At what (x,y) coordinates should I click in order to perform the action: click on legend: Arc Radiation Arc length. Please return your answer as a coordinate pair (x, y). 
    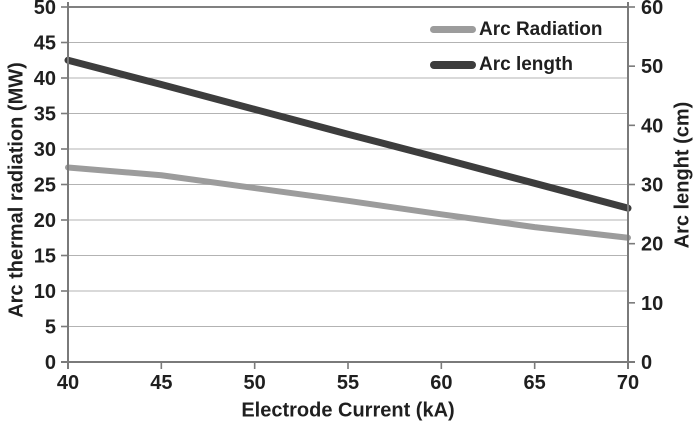
    Looking at the image, I should click on (516, 47).